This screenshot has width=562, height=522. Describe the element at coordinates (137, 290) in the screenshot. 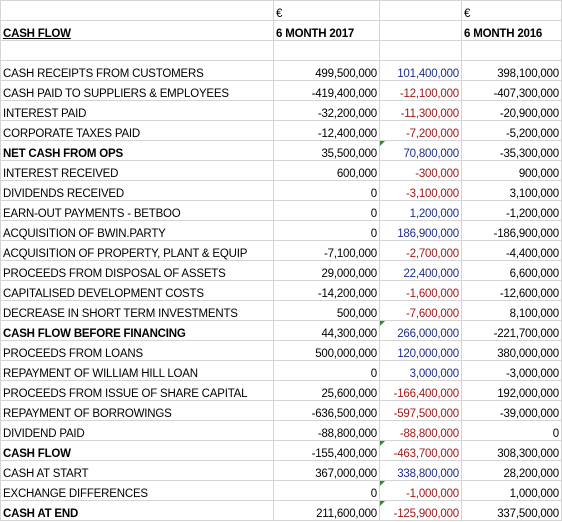

I see `row-label: CAPITALISED DEVELOPMENT COSTS` at that location.